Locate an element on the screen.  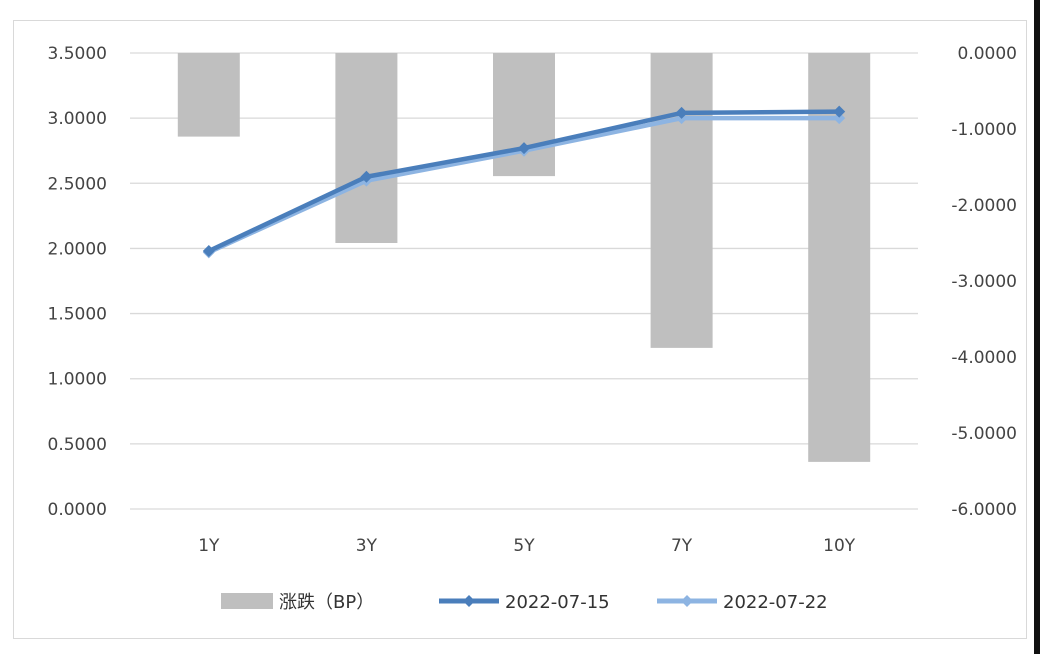
left-tick-label: 3.5000 is located at coordinates (77, 54).